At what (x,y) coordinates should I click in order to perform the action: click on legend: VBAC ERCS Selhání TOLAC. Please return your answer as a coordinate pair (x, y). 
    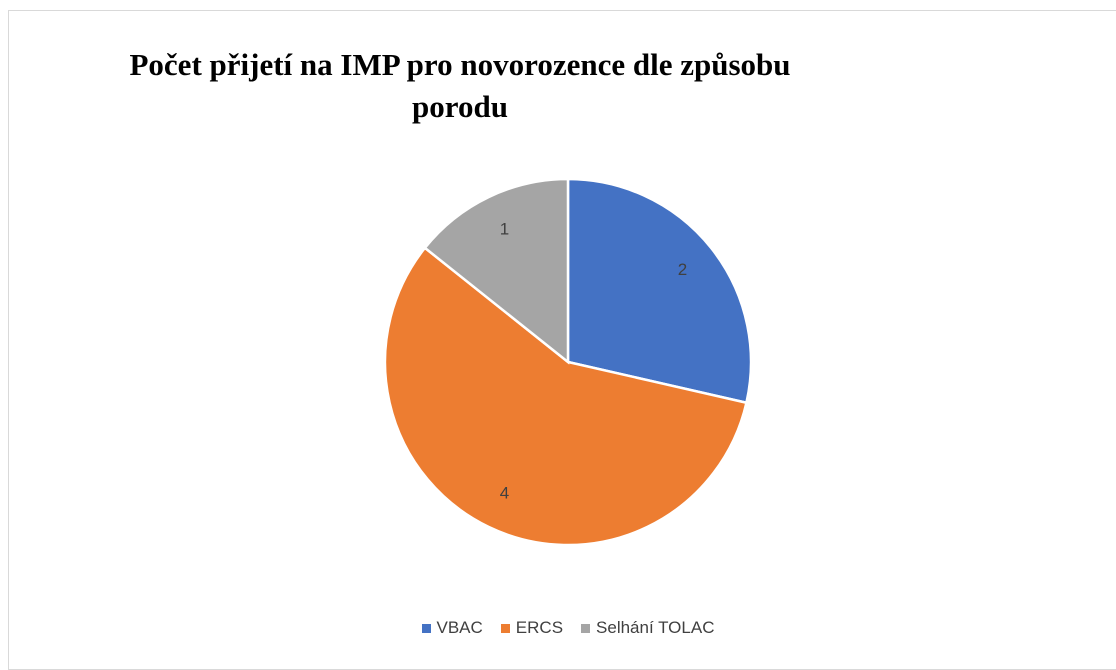
    Looking at the image, I should click on (558, 628).